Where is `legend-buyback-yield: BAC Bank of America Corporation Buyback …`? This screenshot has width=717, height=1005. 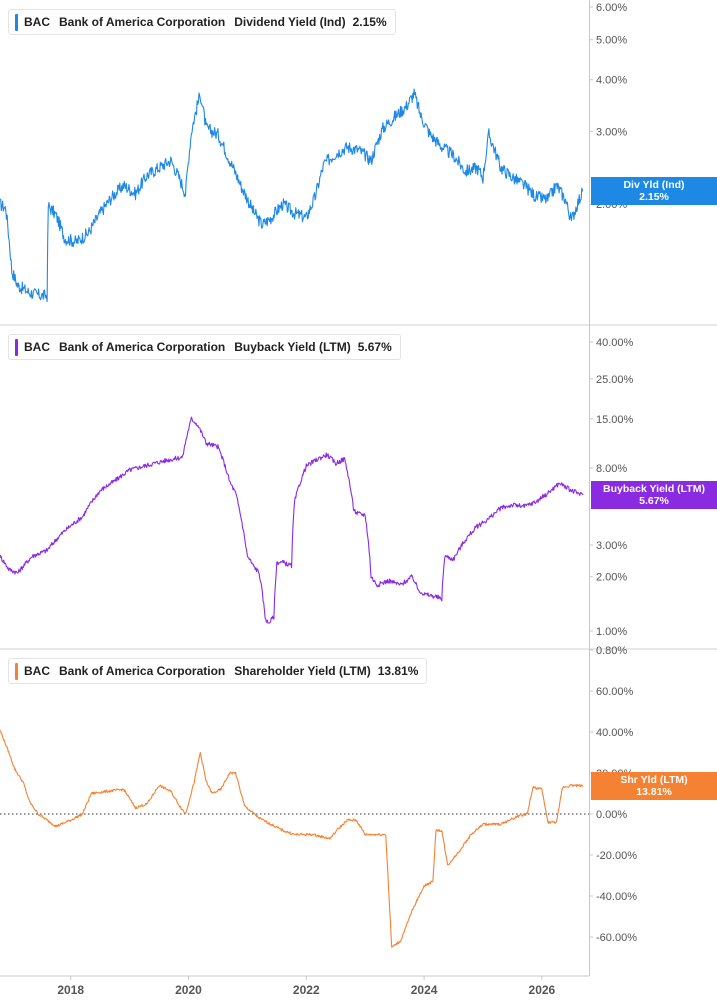 legend-buyback-yield: BAC Bank of America Corporation Buyback … is located at coordinates (204, 347).